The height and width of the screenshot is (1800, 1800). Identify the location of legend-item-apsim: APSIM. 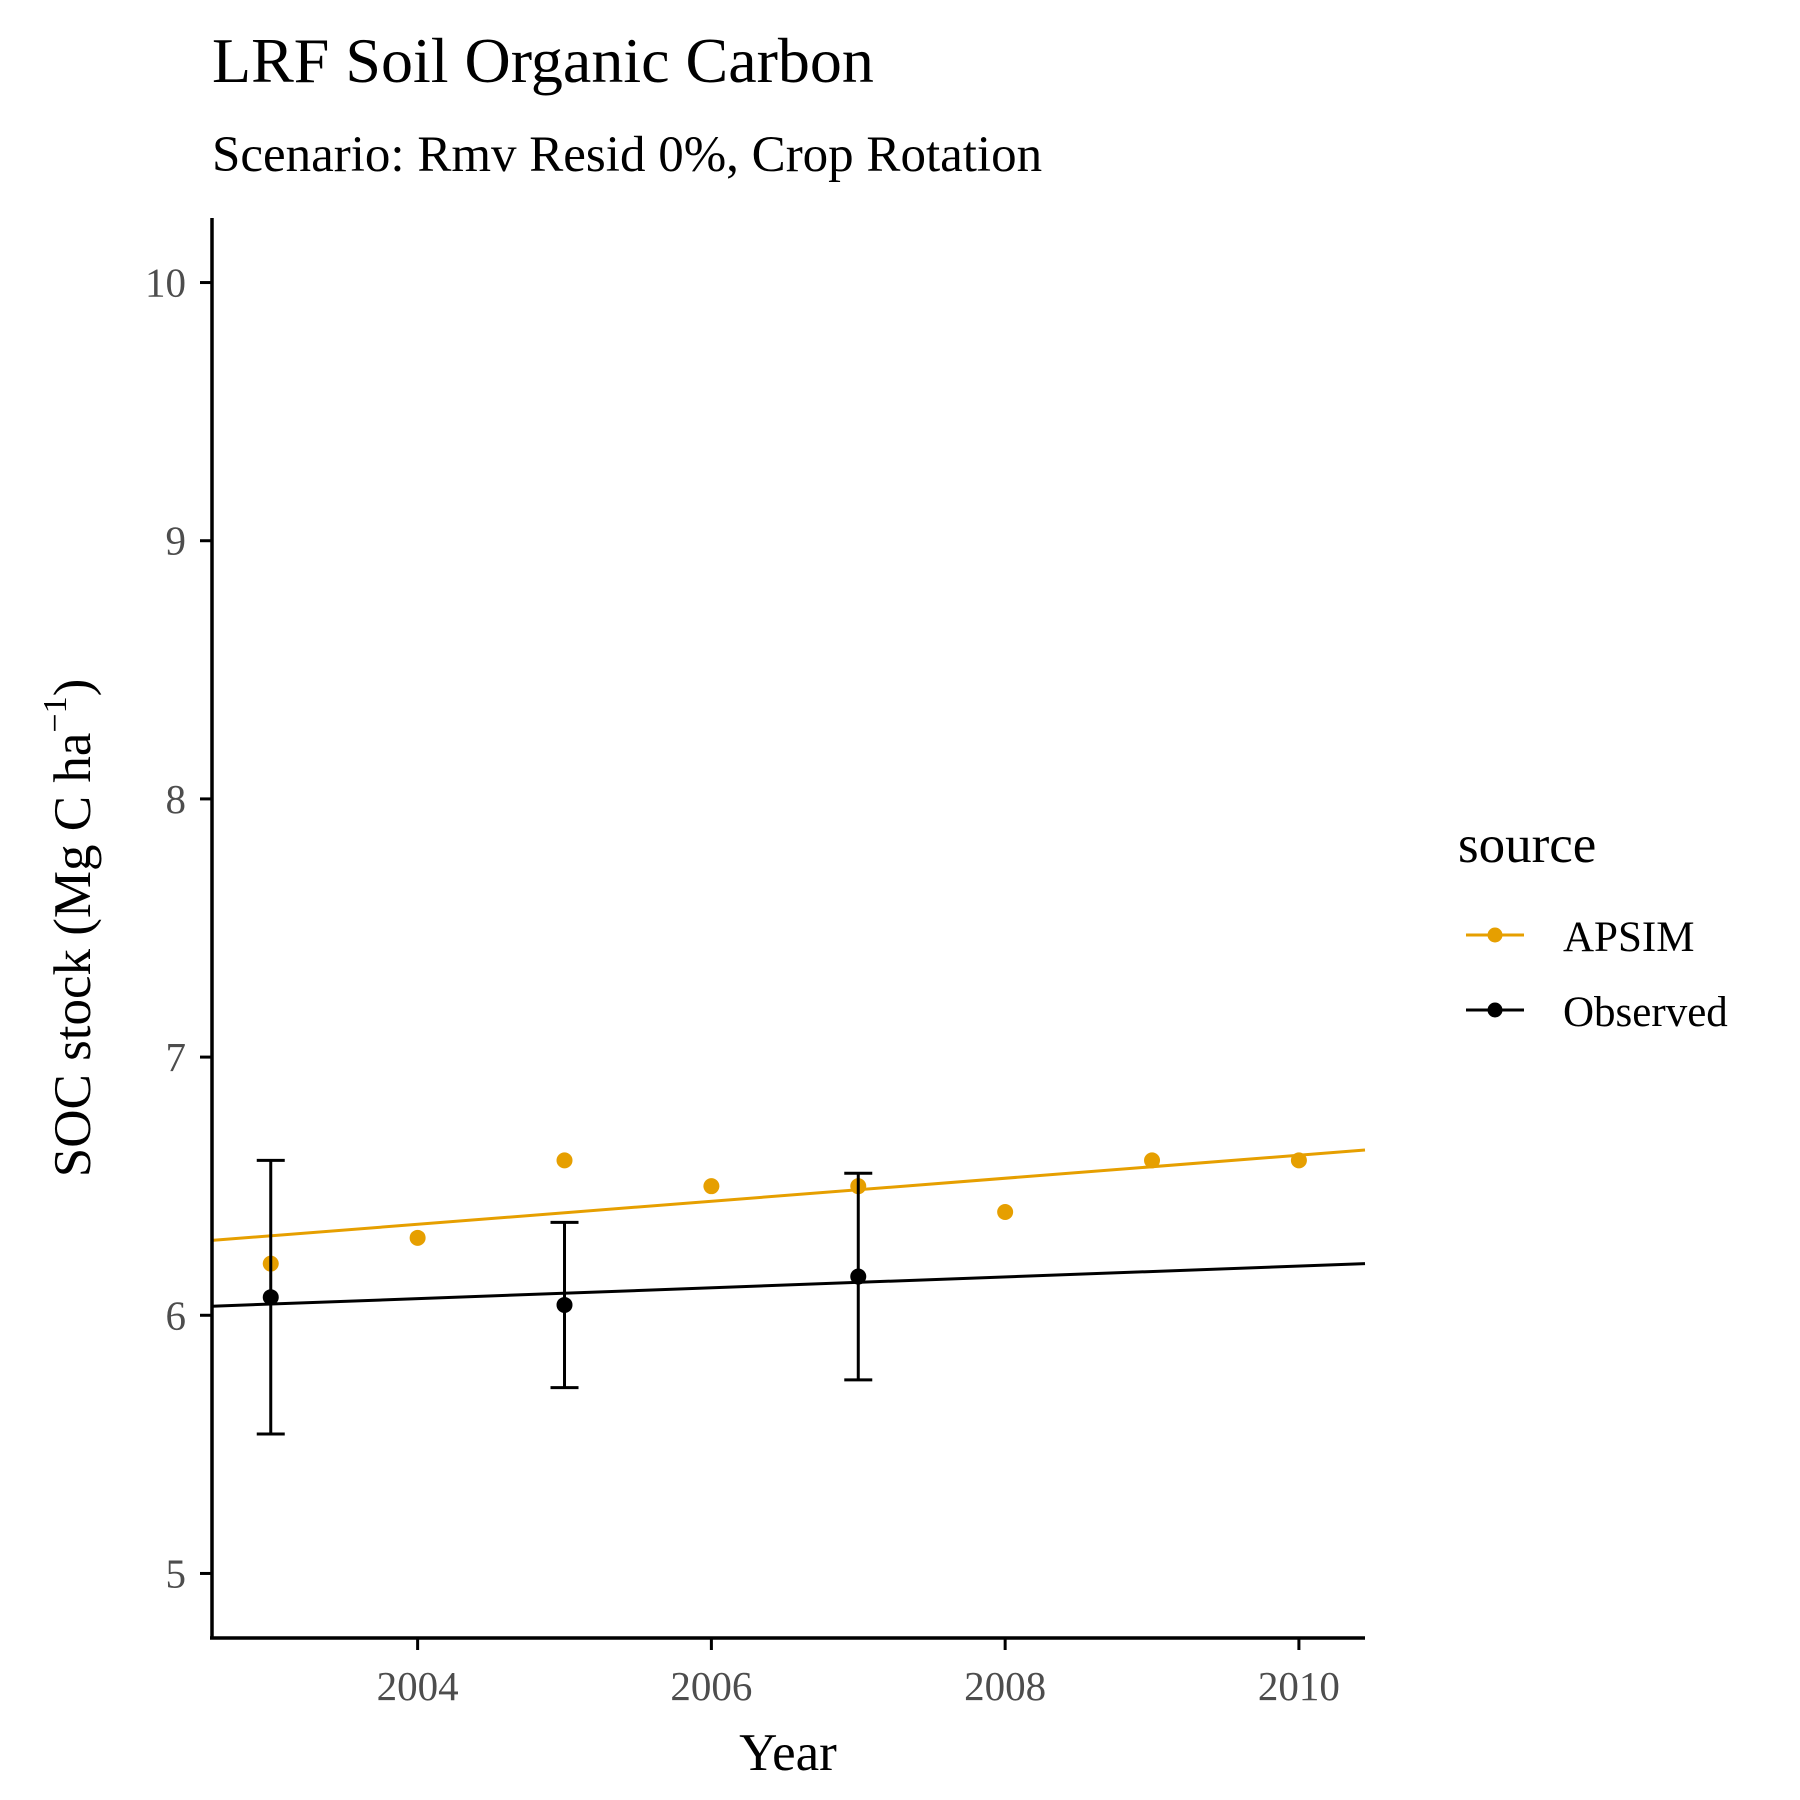
(1580, 937).